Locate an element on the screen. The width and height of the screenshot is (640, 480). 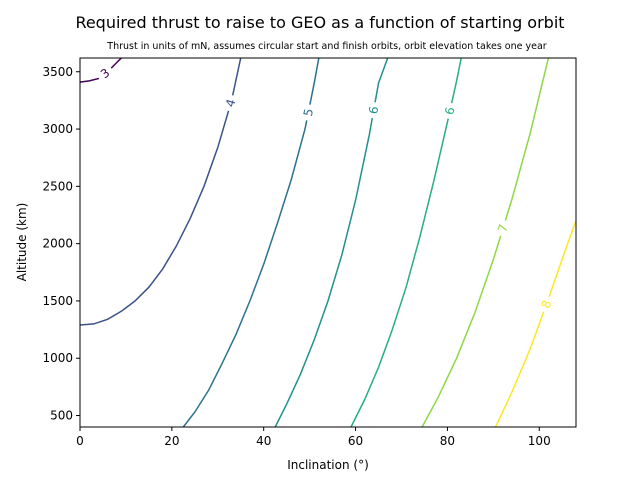
x-tick-label: 60 is located at coordinates (355, 441).